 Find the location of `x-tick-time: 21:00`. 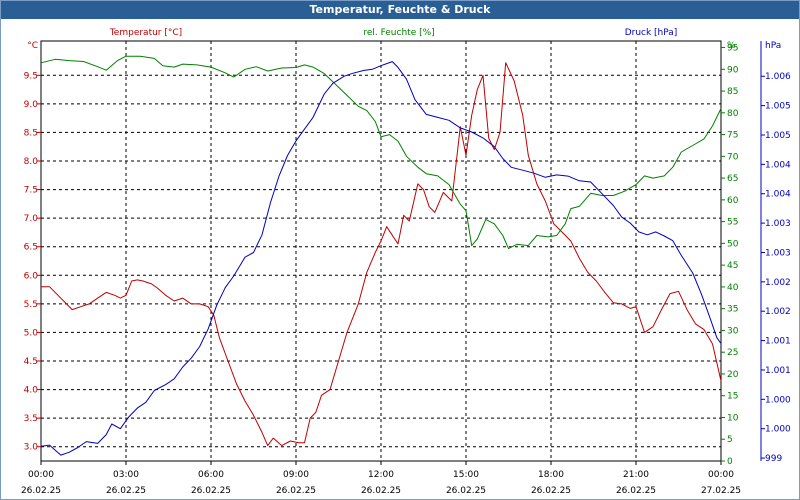

x-tick-time: 21:00 is located at coordinates (636, 475).